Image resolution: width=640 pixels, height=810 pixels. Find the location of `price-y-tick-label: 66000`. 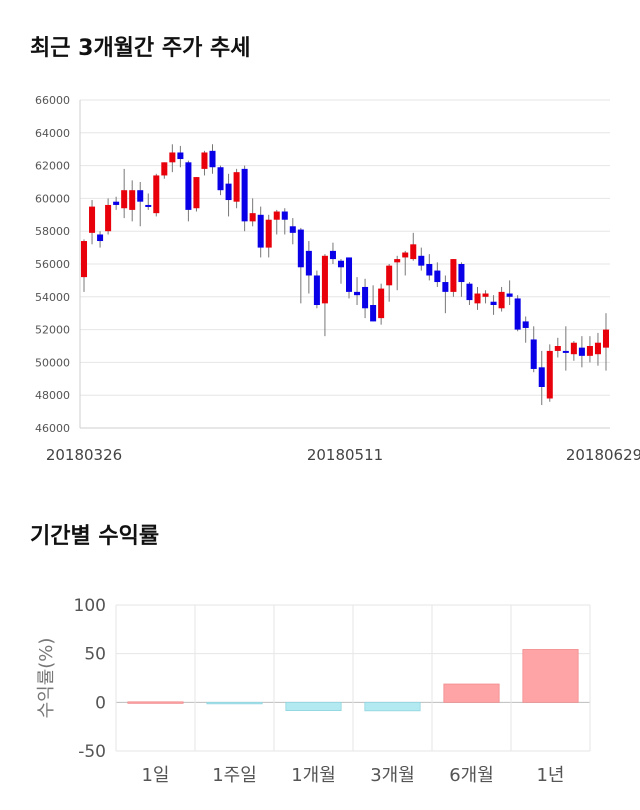

price-y-tick-label: 66000 is located at coordinates (52, 100).